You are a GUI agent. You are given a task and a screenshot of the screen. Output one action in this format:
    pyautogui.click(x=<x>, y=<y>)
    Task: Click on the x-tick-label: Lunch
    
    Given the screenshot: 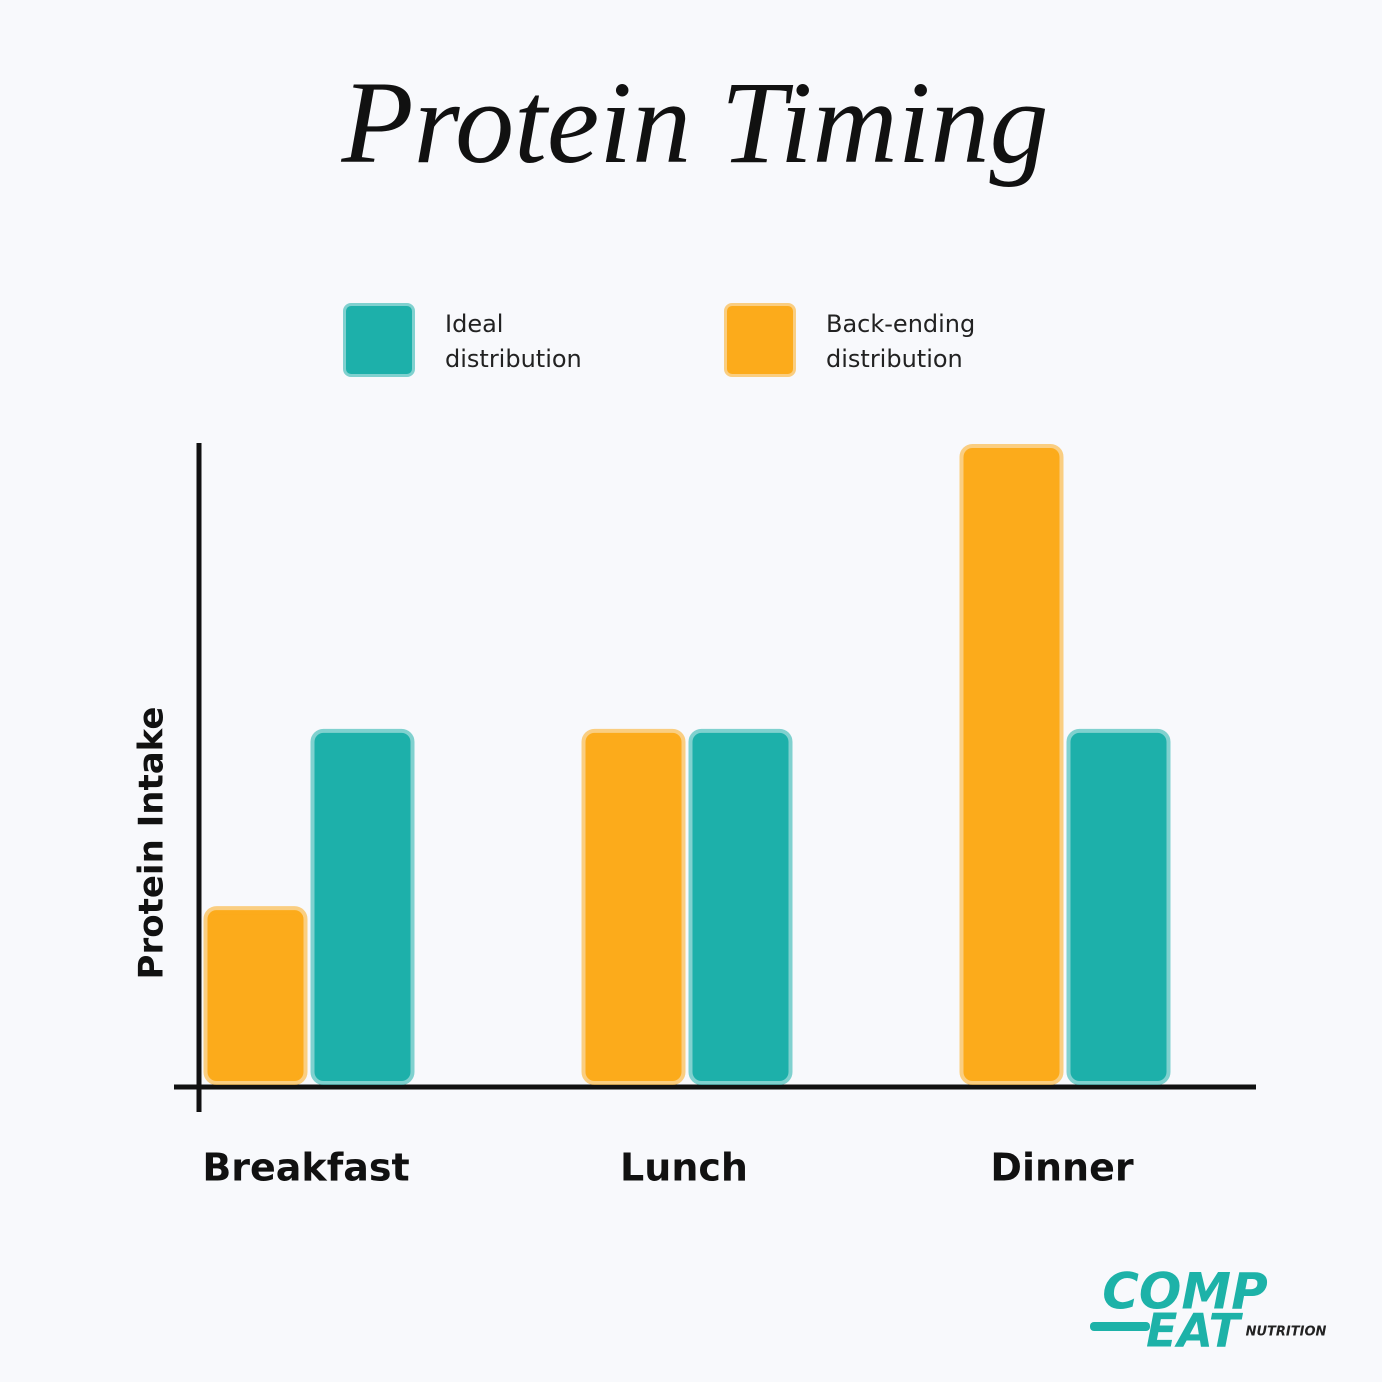 What is the action you would take?
    pyautogui.click(x=684, y=1168)
    